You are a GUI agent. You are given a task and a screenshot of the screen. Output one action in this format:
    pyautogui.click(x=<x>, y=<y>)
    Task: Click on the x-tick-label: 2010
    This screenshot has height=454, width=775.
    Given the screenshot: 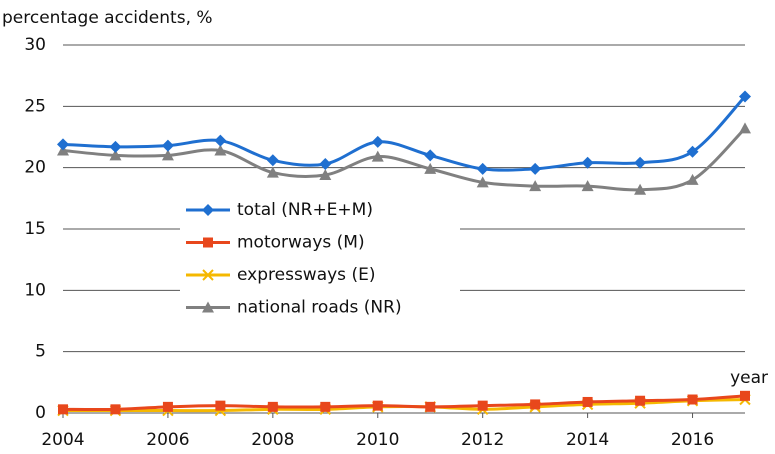 What is the action you would take?
    pyautogui.click(x=377, y=440)
    